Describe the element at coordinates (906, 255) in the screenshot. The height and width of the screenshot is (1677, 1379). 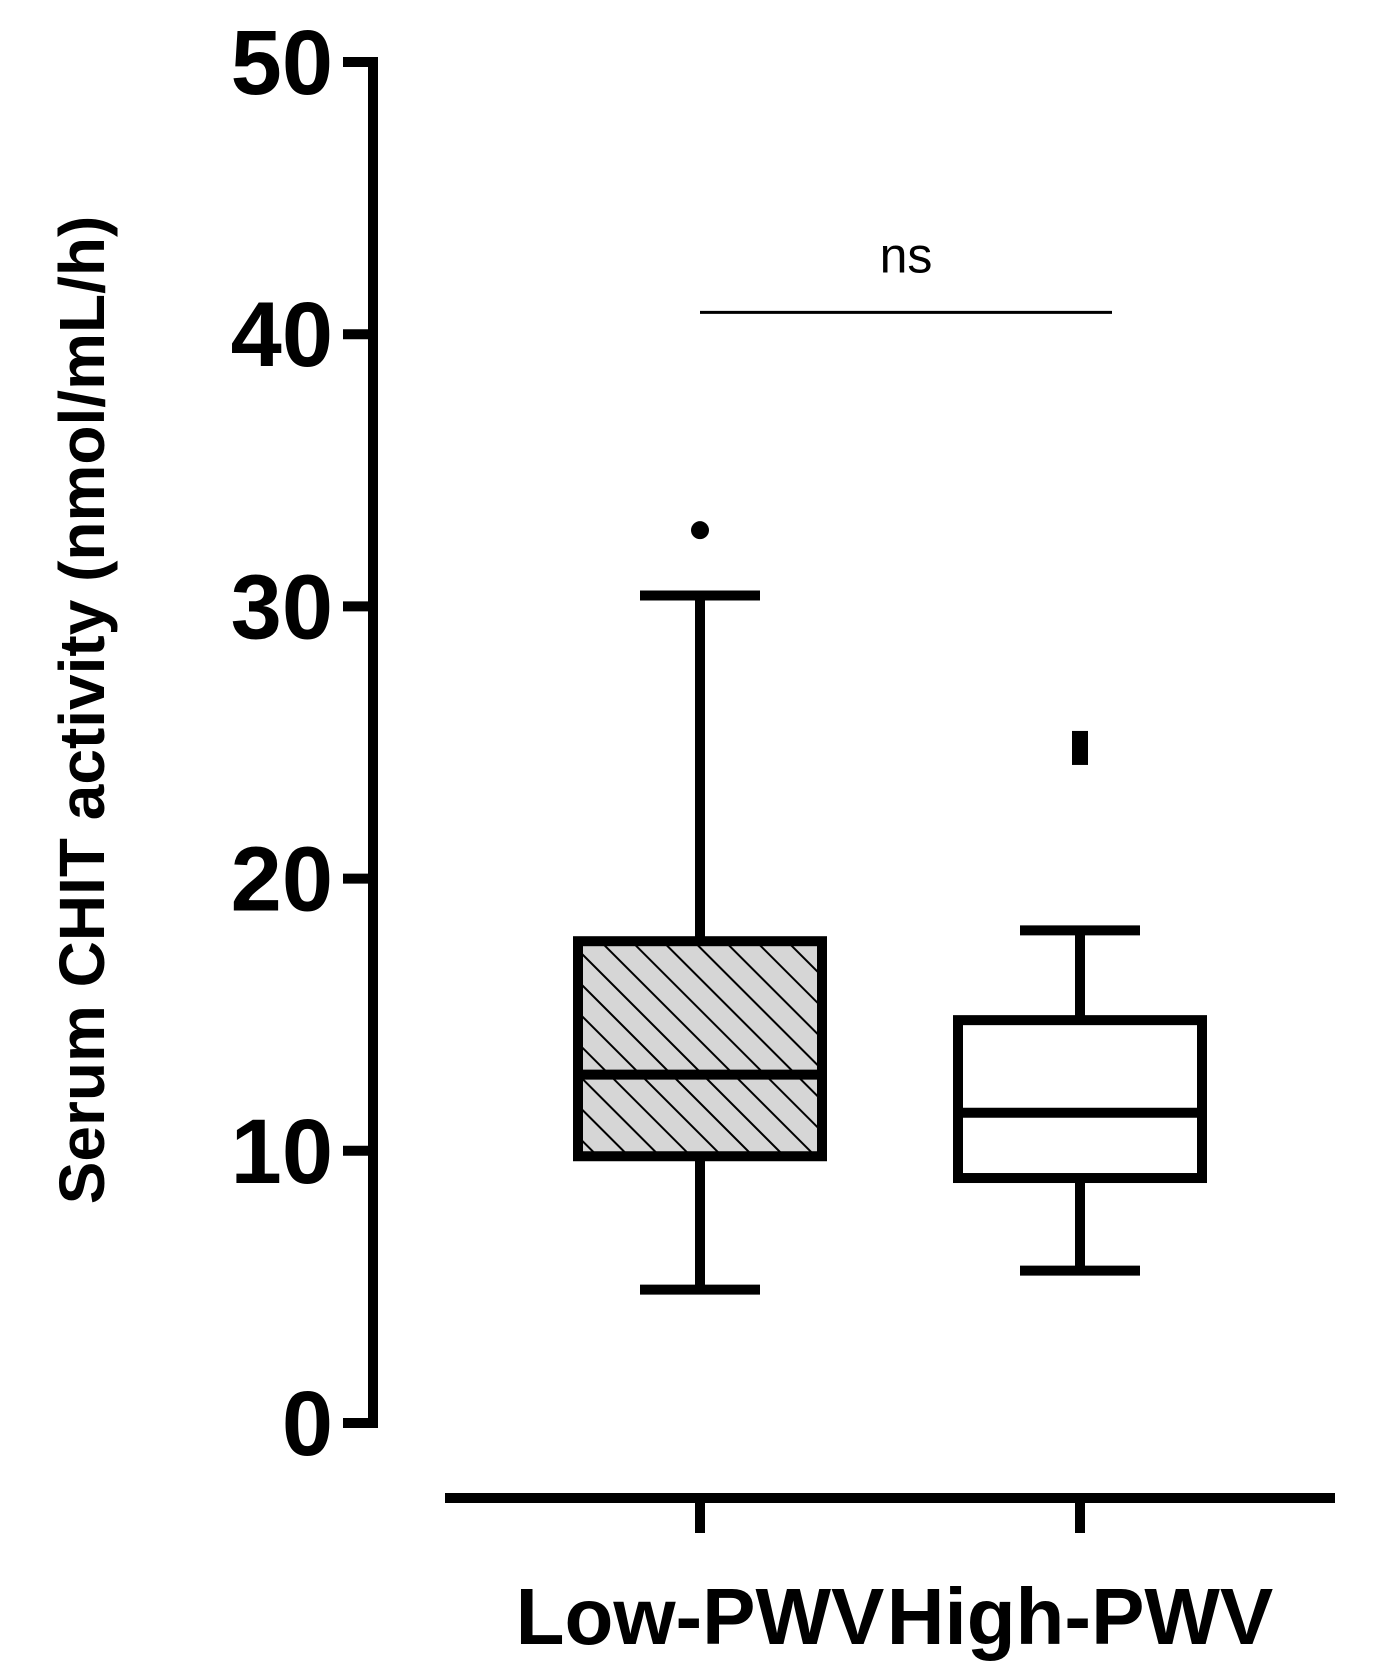
I see `significance-label: ns` at that location.